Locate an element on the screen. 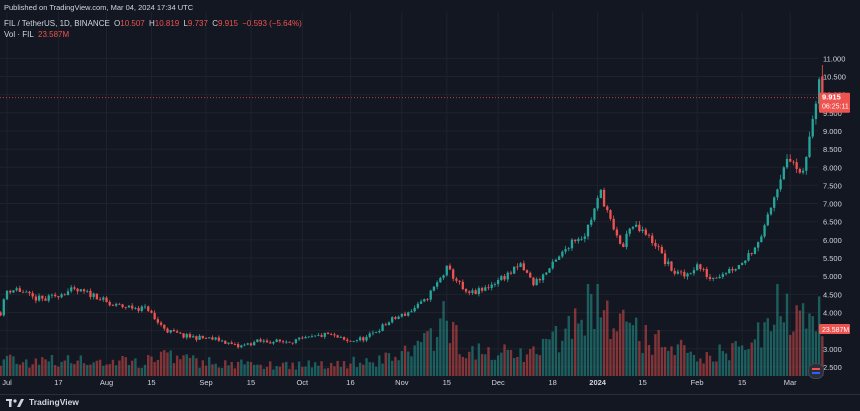 The height and width of the screenshot is (411, 860). time-tick-label: 16 is located at coordinates (350, 382).